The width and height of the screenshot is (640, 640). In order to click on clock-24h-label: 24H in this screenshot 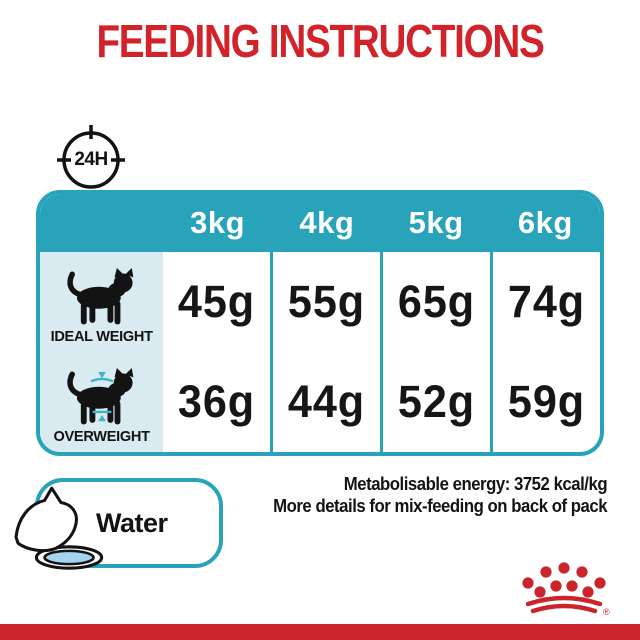, I will do `click(91, 159)`.